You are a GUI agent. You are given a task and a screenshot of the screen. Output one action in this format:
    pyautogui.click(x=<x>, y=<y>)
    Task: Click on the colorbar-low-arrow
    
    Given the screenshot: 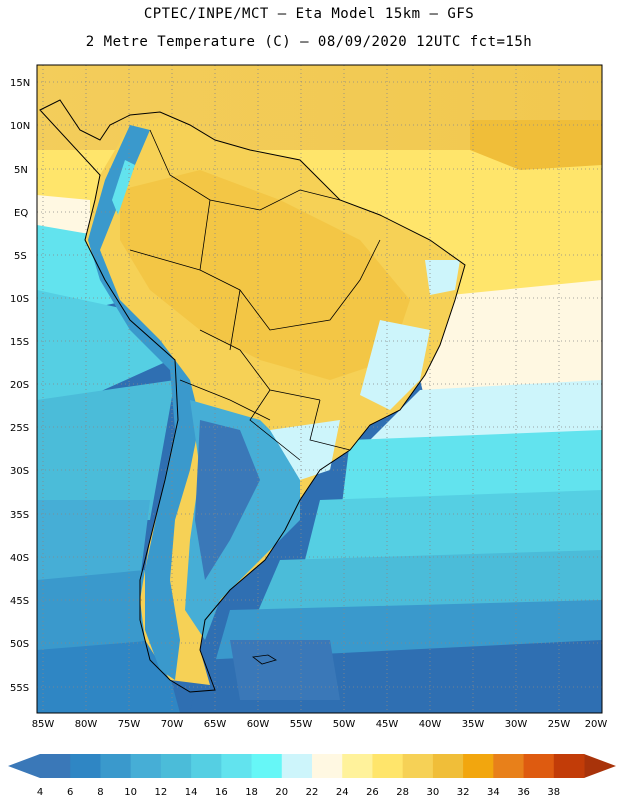 What is the action you would take?
    pyautogui.click(x=24, y=766)
    